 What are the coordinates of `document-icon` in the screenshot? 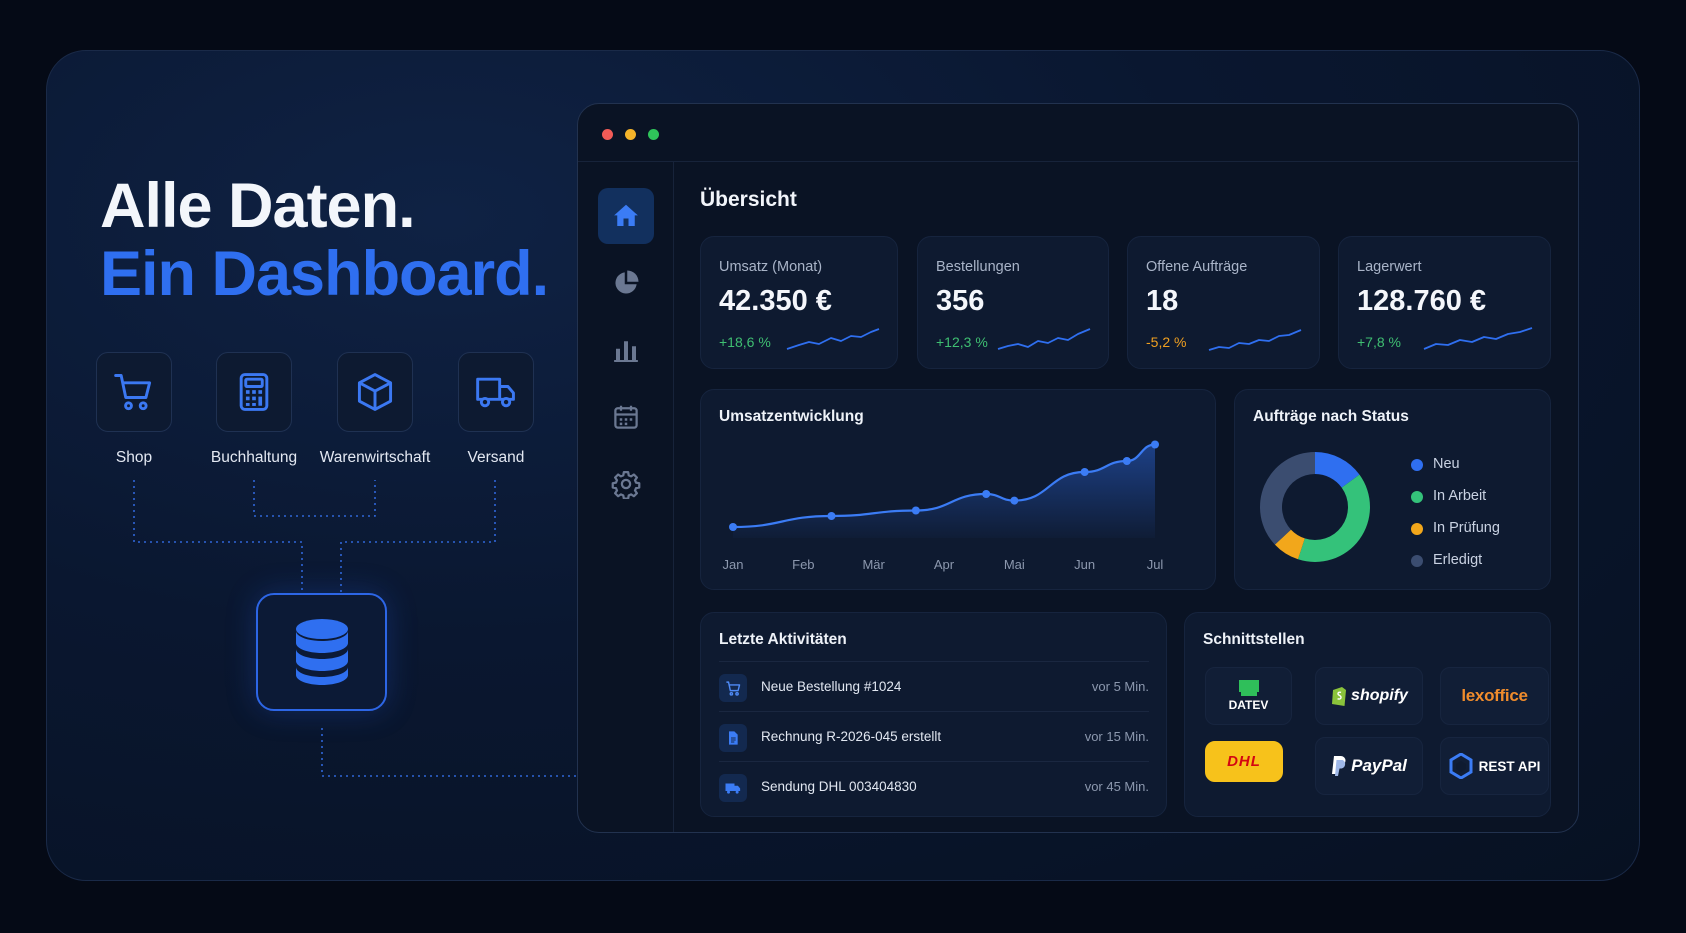 It's located at (733, 738).